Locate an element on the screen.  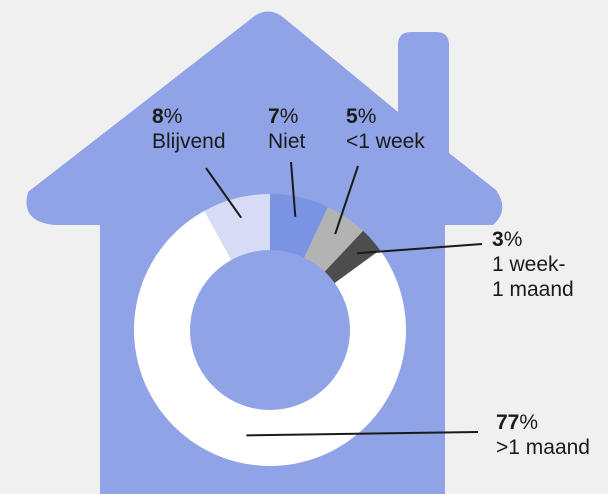
label-1-week-1-maand: 3% 1 week- 1 maand is located at coordinates (533, 264).